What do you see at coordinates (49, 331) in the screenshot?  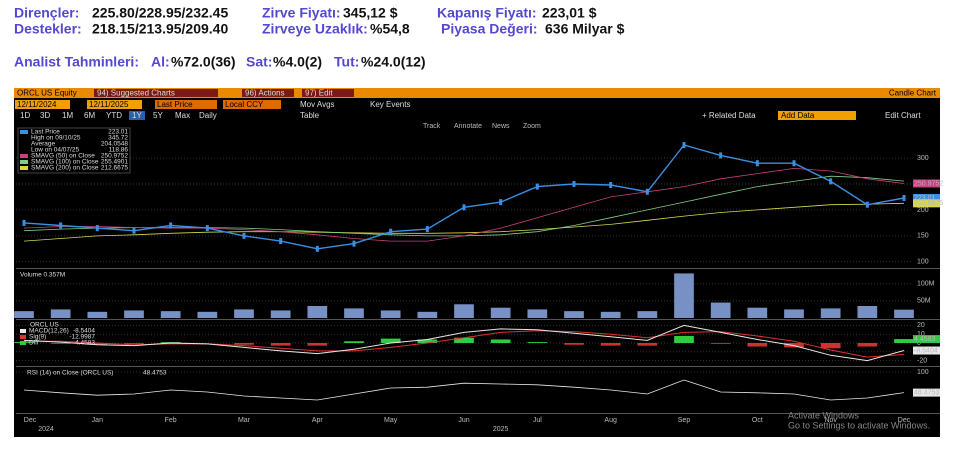 I see `legend-name: MACD(12,26)` at bounding box center [49, 331].